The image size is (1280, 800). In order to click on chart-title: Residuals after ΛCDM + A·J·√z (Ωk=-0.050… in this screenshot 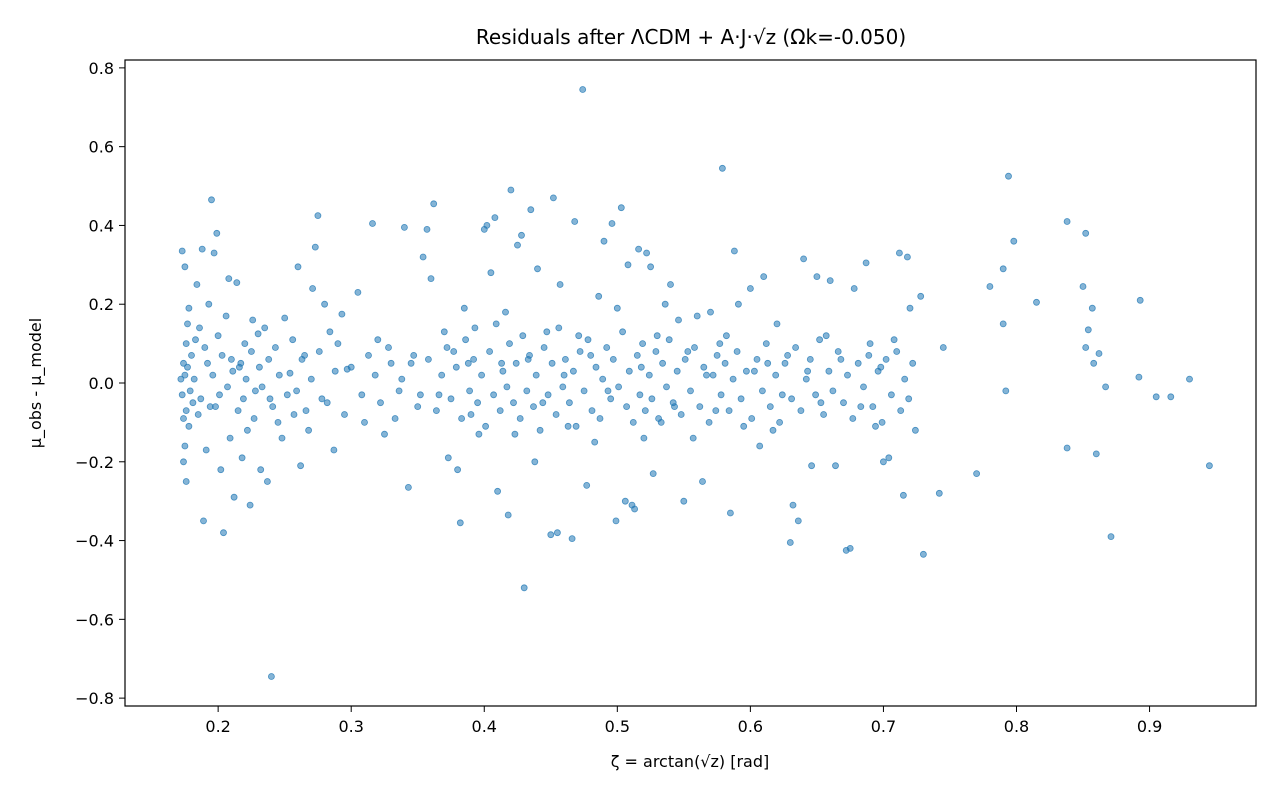, I will do `click(691, 37)`.